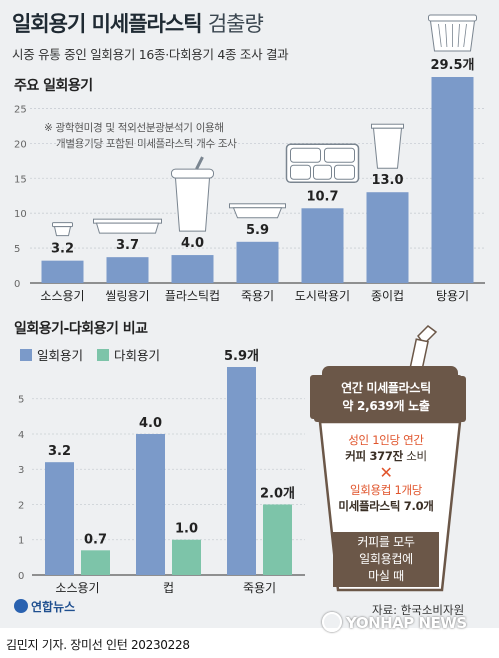 The height and width of the screenshot is (658, 499). Describe the element at coordinates (53, 607) in the screenshot. I see `logo-text: 연합뉴스` at that location.